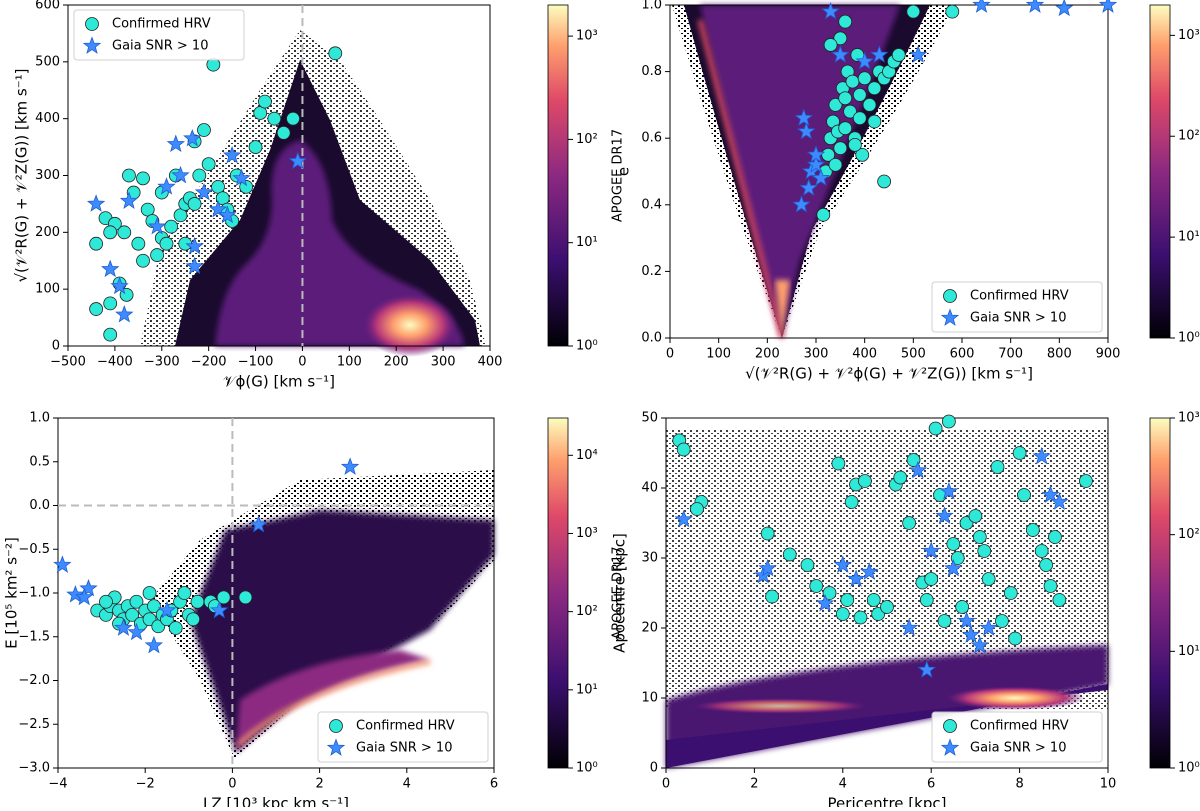 This screenshot has width=1200, height=811. What do you see at coordinates (1010, 354) in the screenshot?
I see `x-tick-label: 700` at bounding box center [1010, 354].